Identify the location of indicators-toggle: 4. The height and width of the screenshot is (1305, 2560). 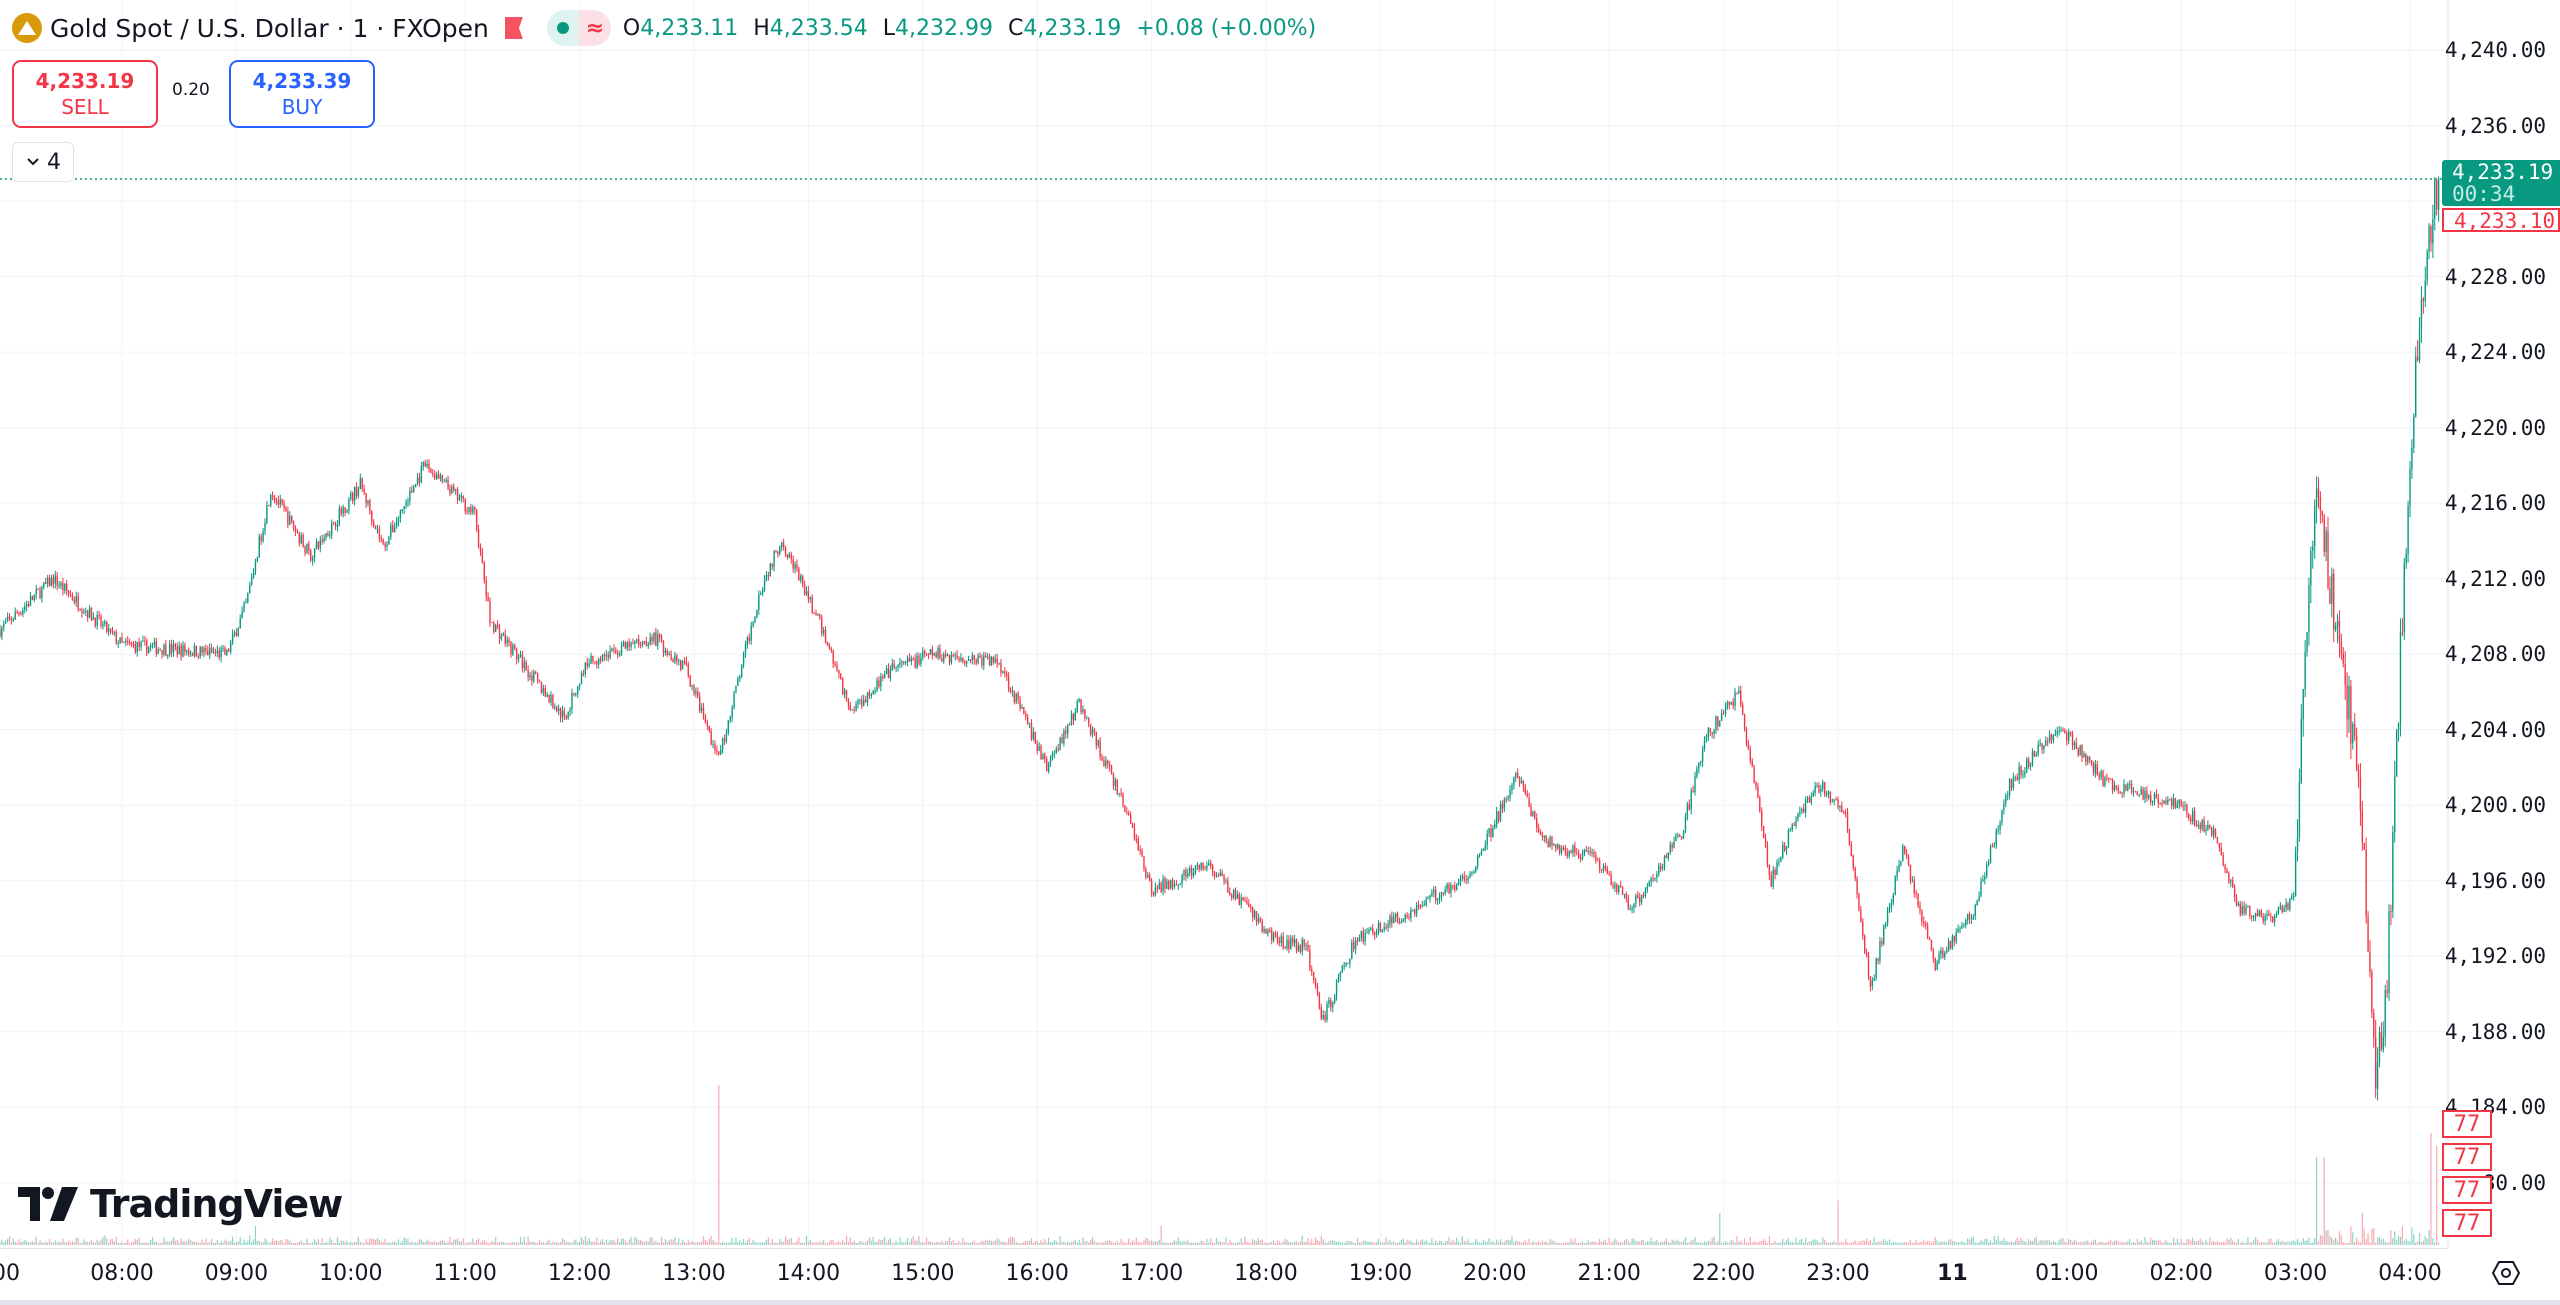
(43, 162).